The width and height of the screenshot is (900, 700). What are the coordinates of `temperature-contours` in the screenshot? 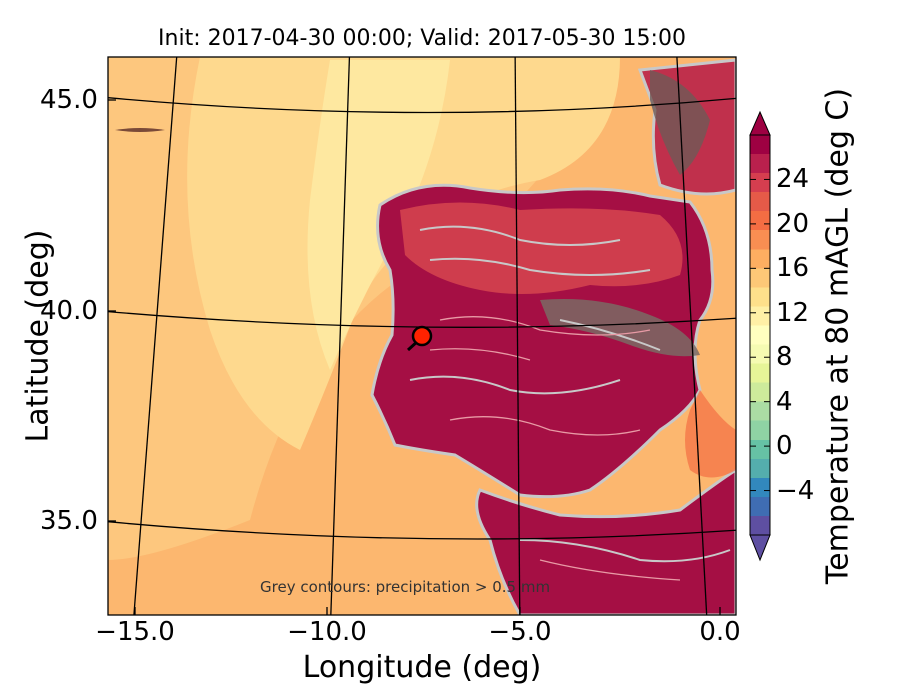 It's located at (555, 448).